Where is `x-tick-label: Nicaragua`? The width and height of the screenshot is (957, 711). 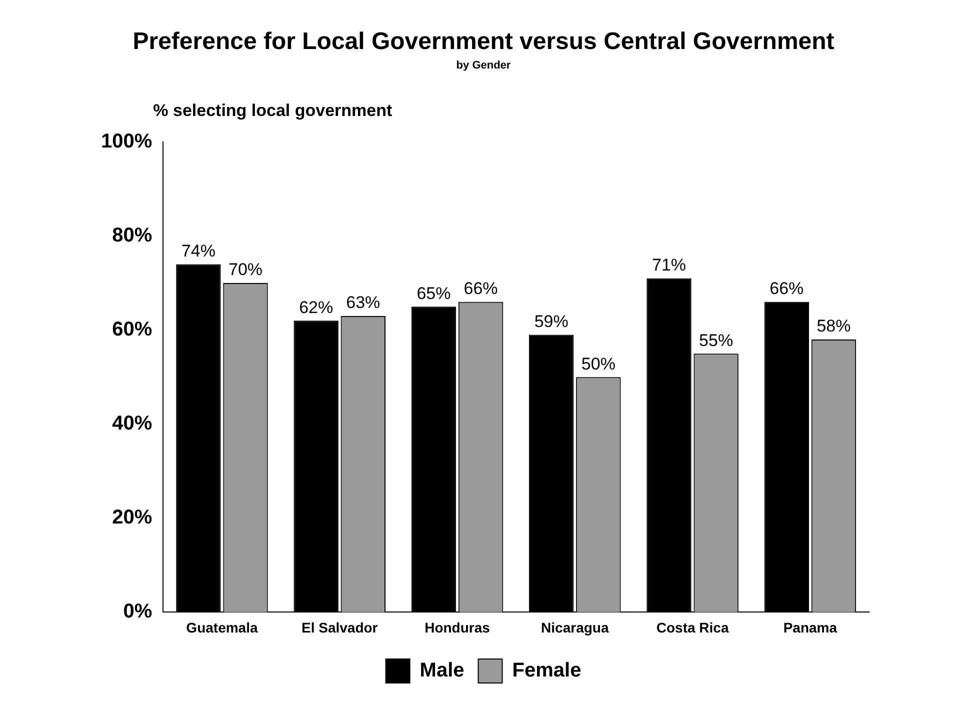 x-tick-label: Nicaragua is located at coordinates (575, 627).